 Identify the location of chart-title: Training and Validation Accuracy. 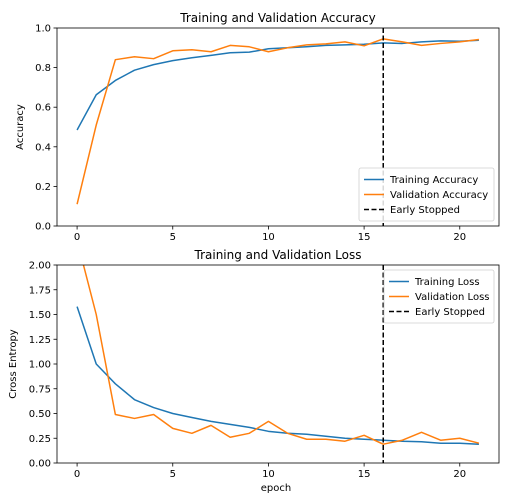
(277, 18).